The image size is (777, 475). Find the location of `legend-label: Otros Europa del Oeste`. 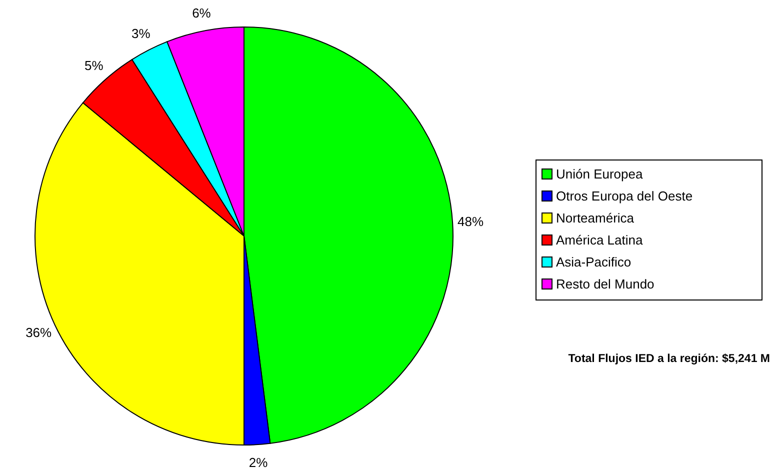

legend-label: Otros Europa del Oeste is located at coordinates (624, 196).